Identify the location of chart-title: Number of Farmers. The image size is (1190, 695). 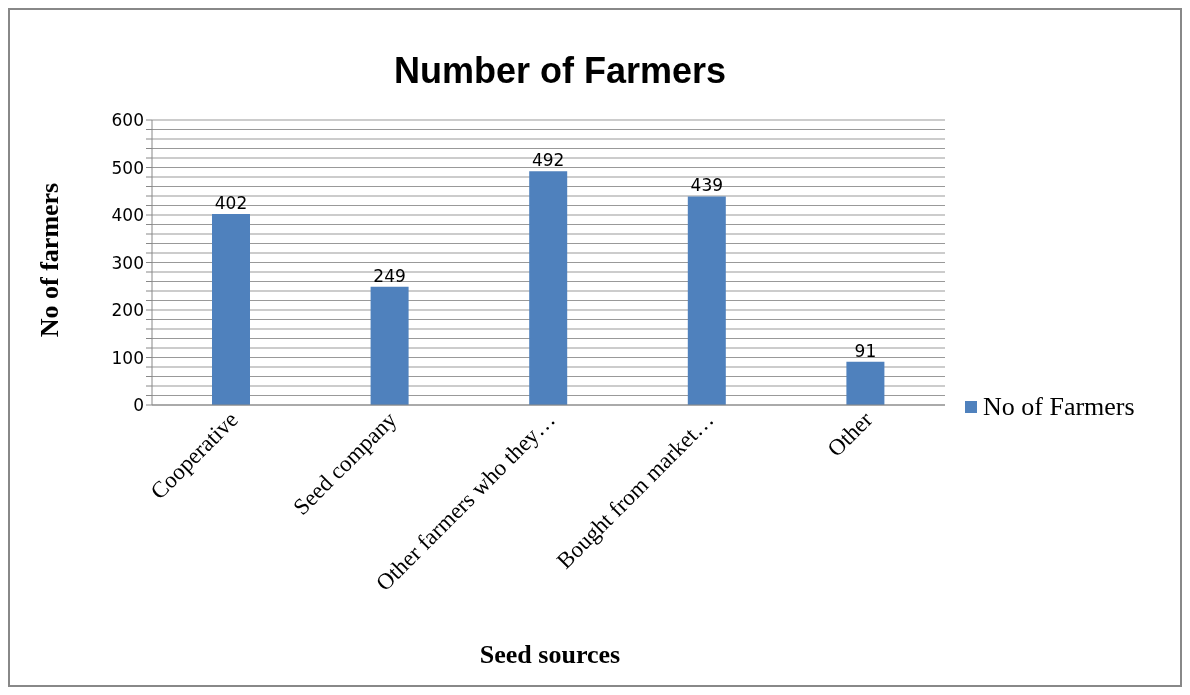
(560, 71).